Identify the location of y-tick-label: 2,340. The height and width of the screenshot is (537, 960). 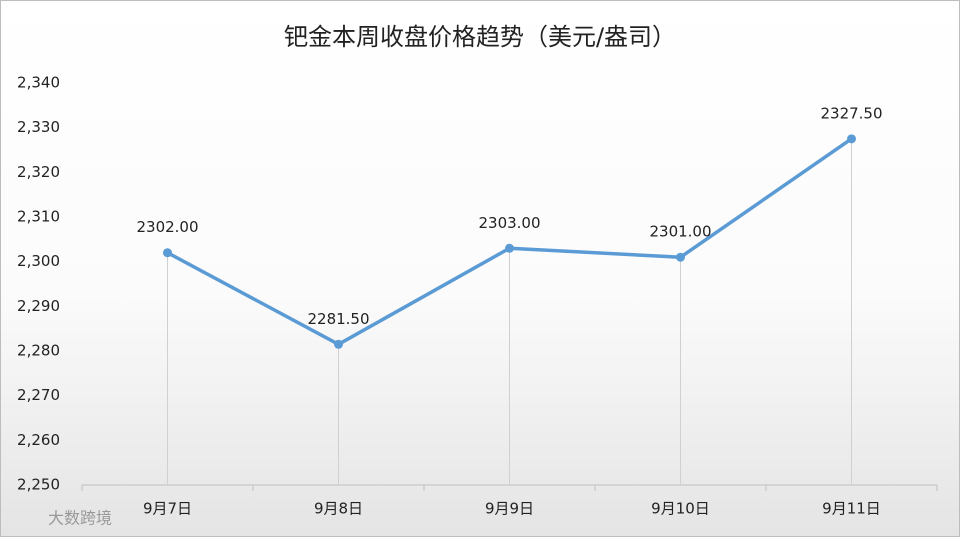
(38, 83).